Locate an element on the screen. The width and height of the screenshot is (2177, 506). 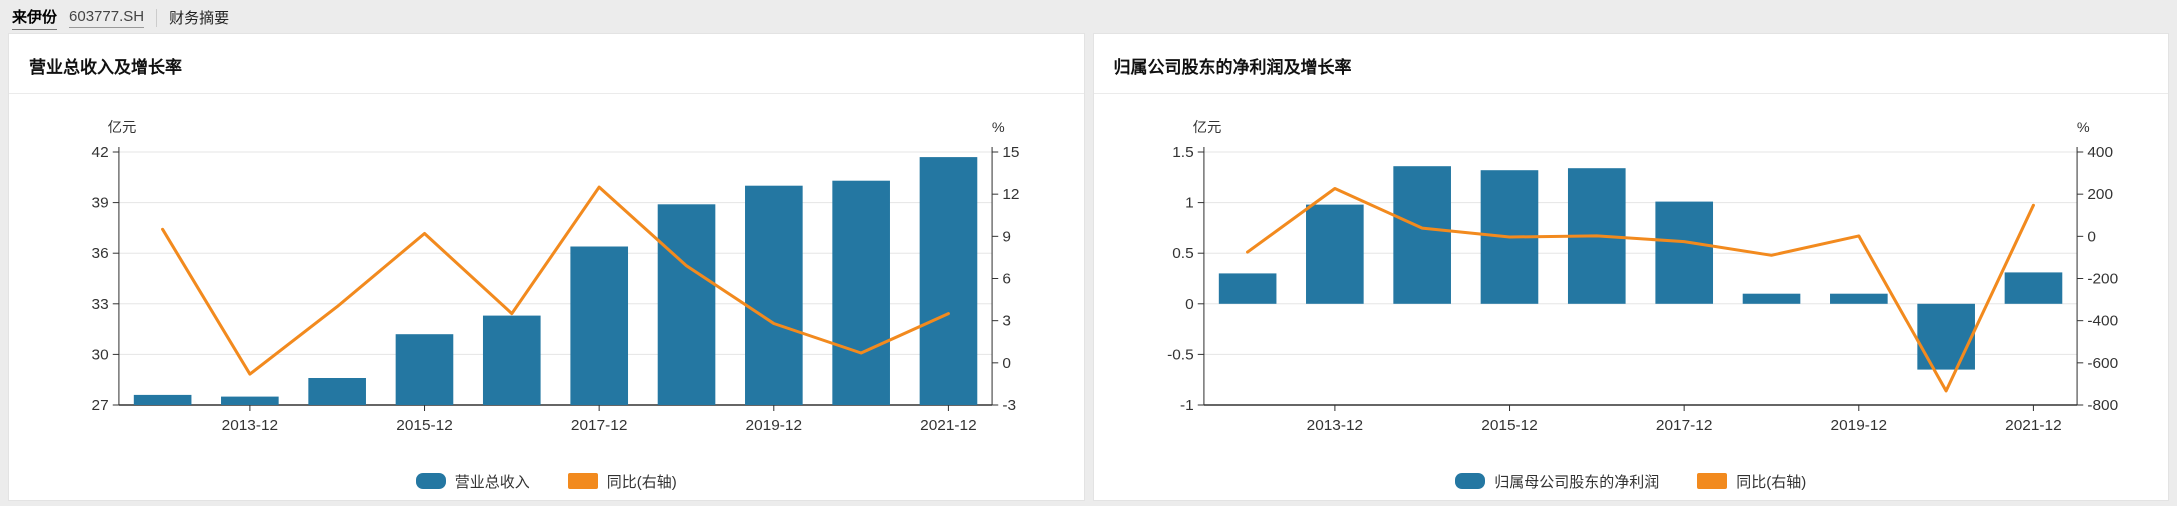
revenue-chart-legend: 营业总收入 同比(右轴) is located at coordinates (546, 481).